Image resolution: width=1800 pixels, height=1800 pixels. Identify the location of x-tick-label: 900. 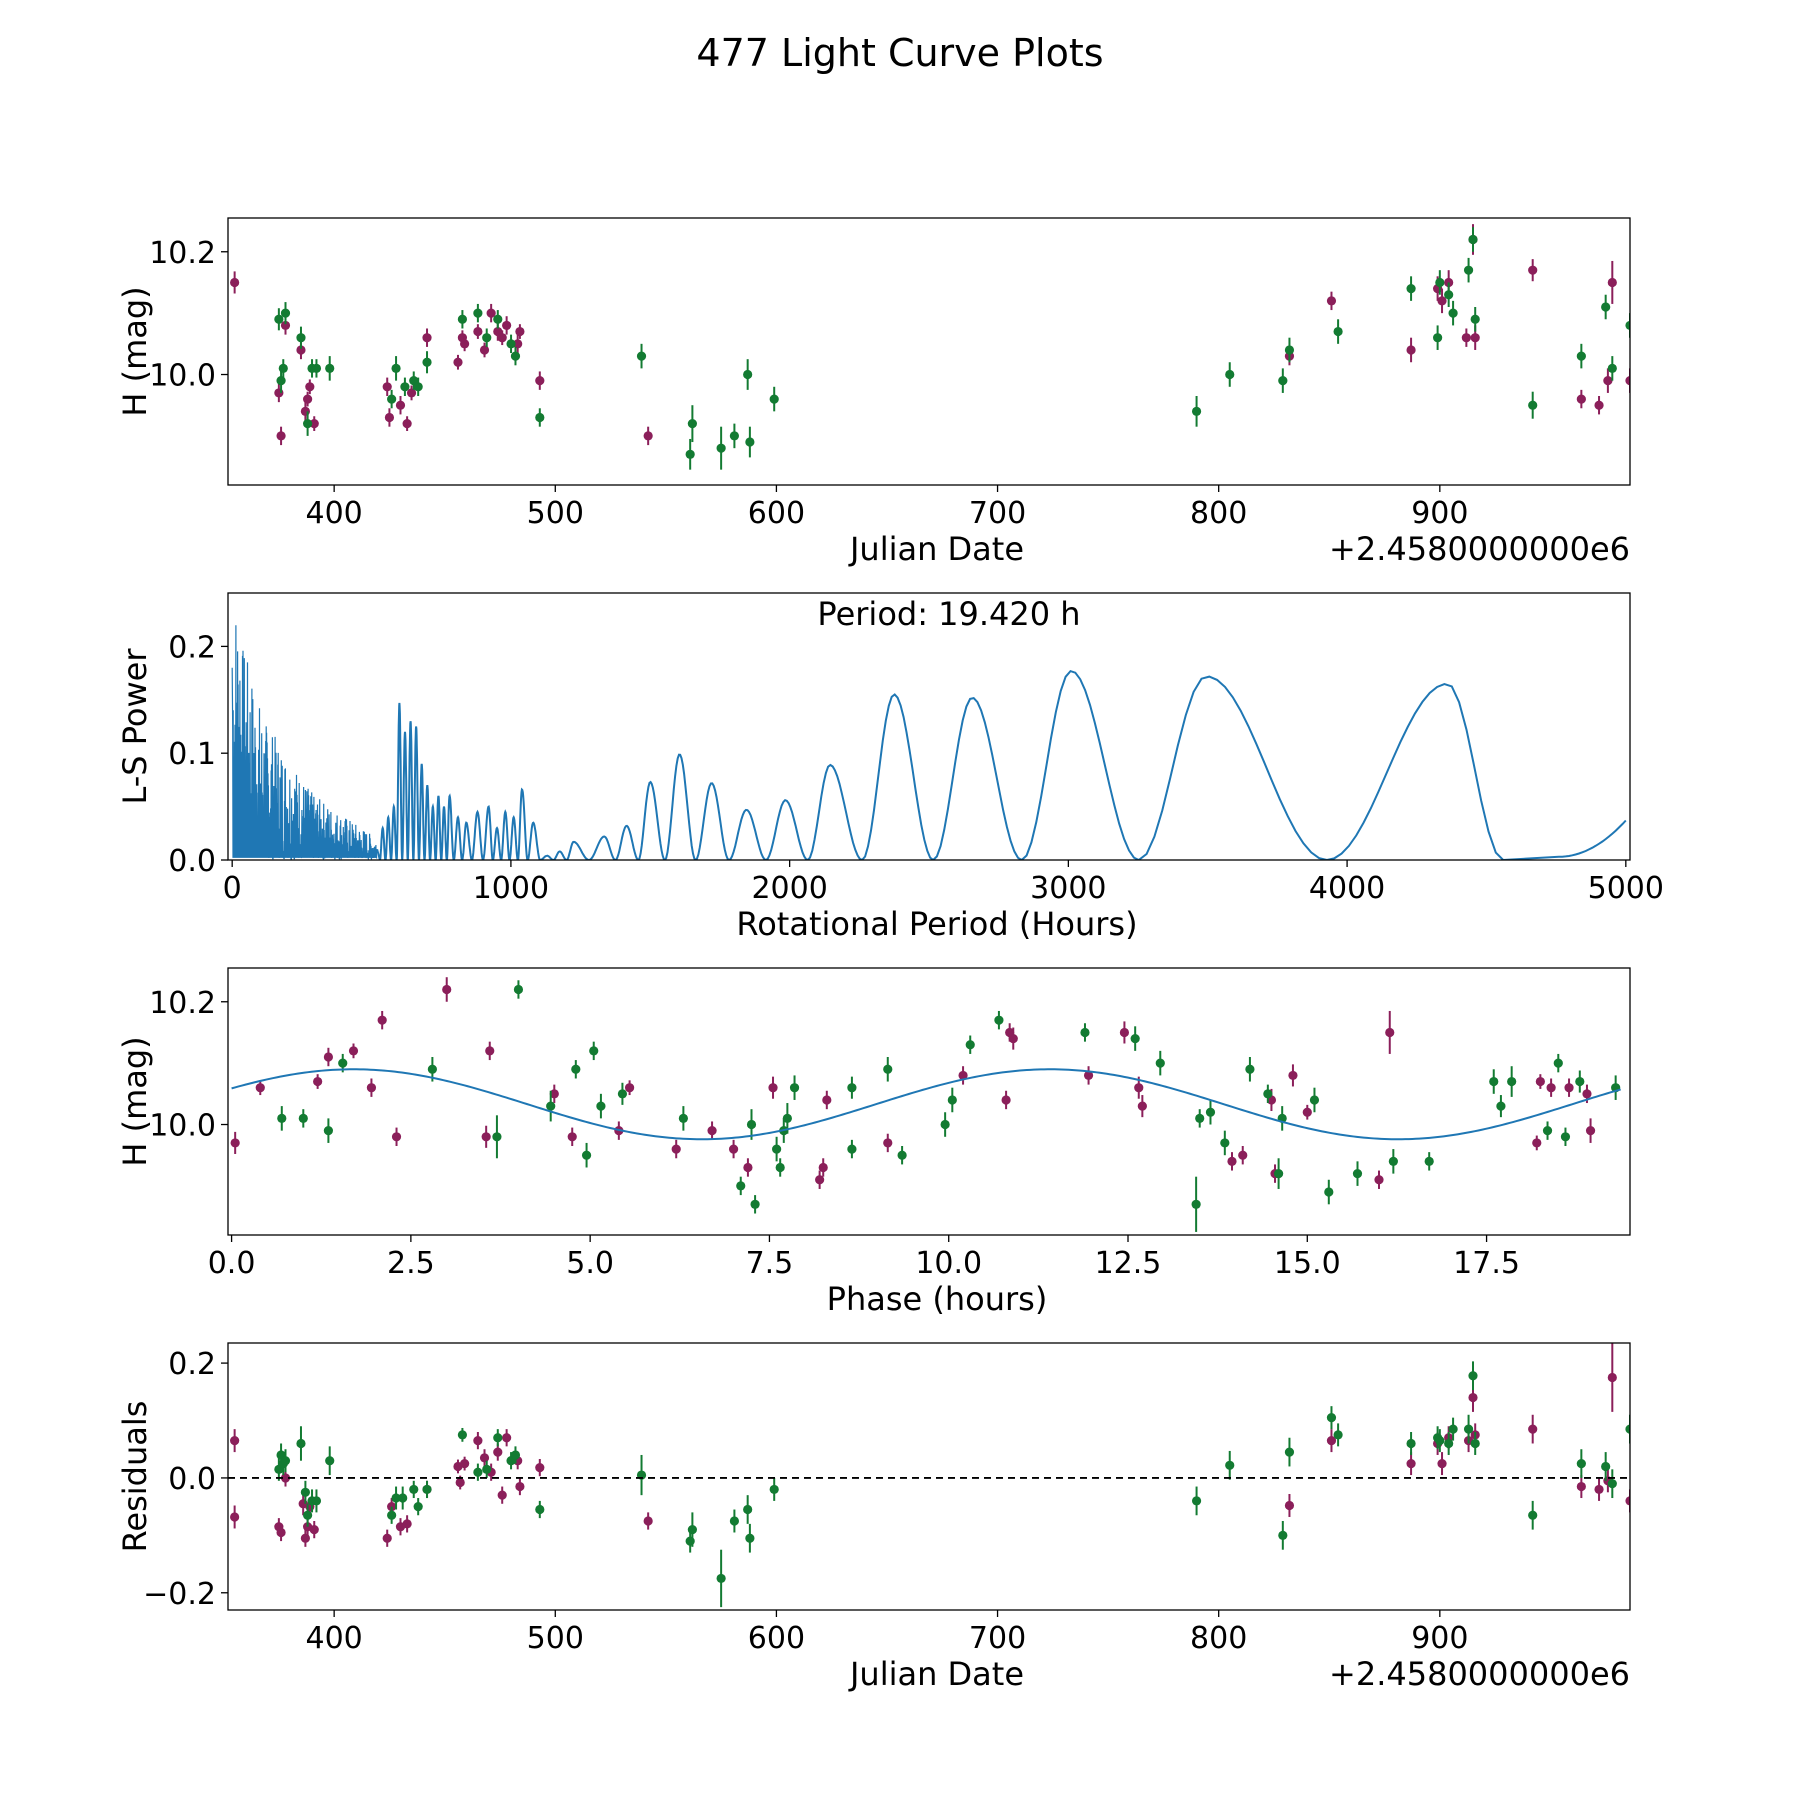
(1439, 513).